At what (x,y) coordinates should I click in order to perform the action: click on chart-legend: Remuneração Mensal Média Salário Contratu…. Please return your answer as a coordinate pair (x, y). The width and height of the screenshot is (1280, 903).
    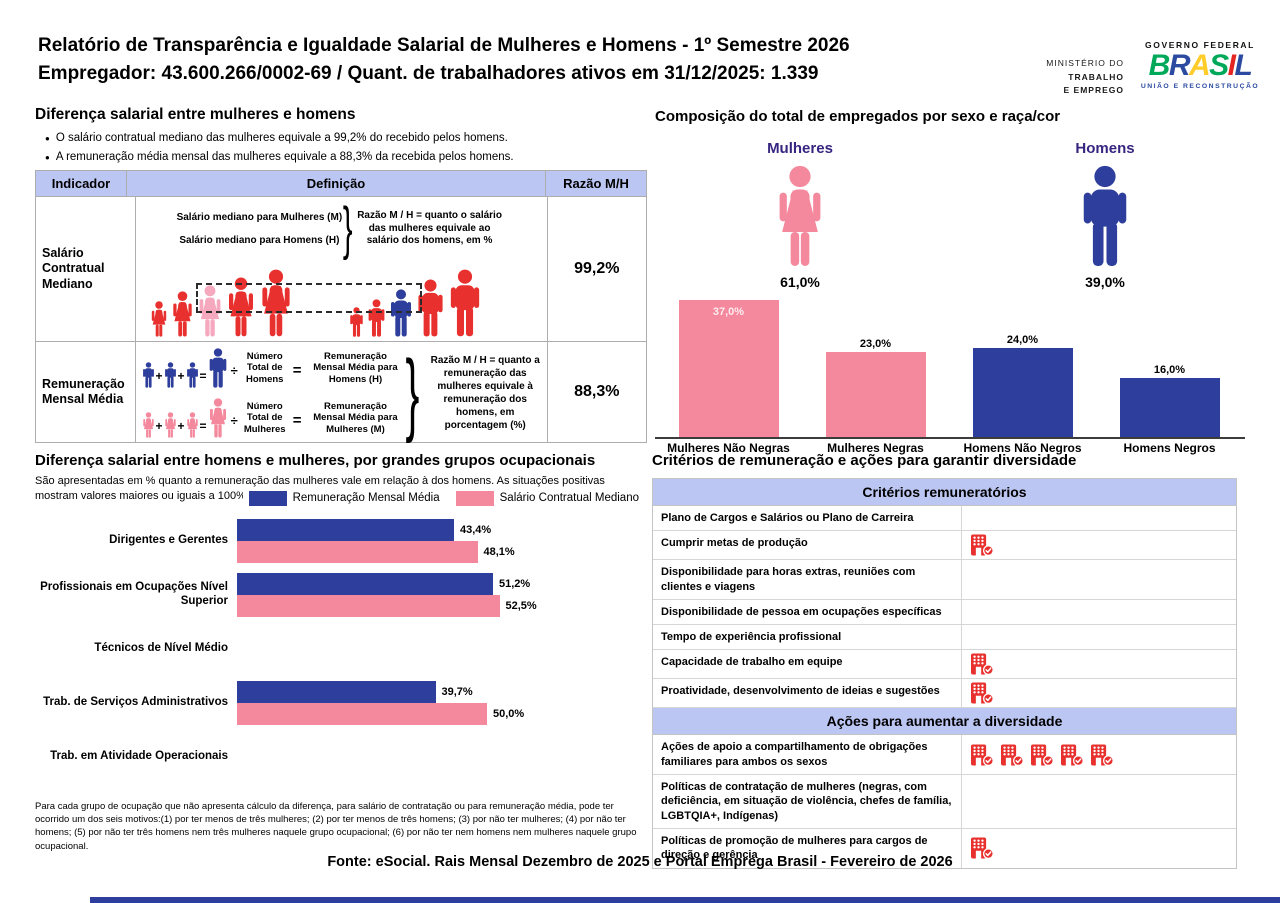
    Looking at the image, I should click on (440, 499).